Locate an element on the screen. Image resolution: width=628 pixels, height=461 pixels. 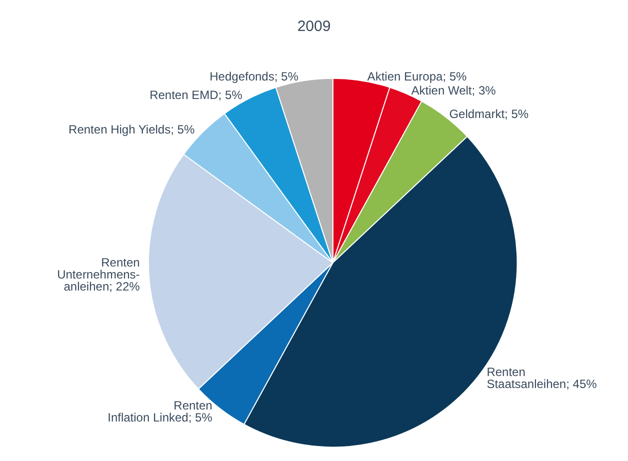
slice-label: Renten Inflation Linked; 5% is located at coordinates (160, 411).